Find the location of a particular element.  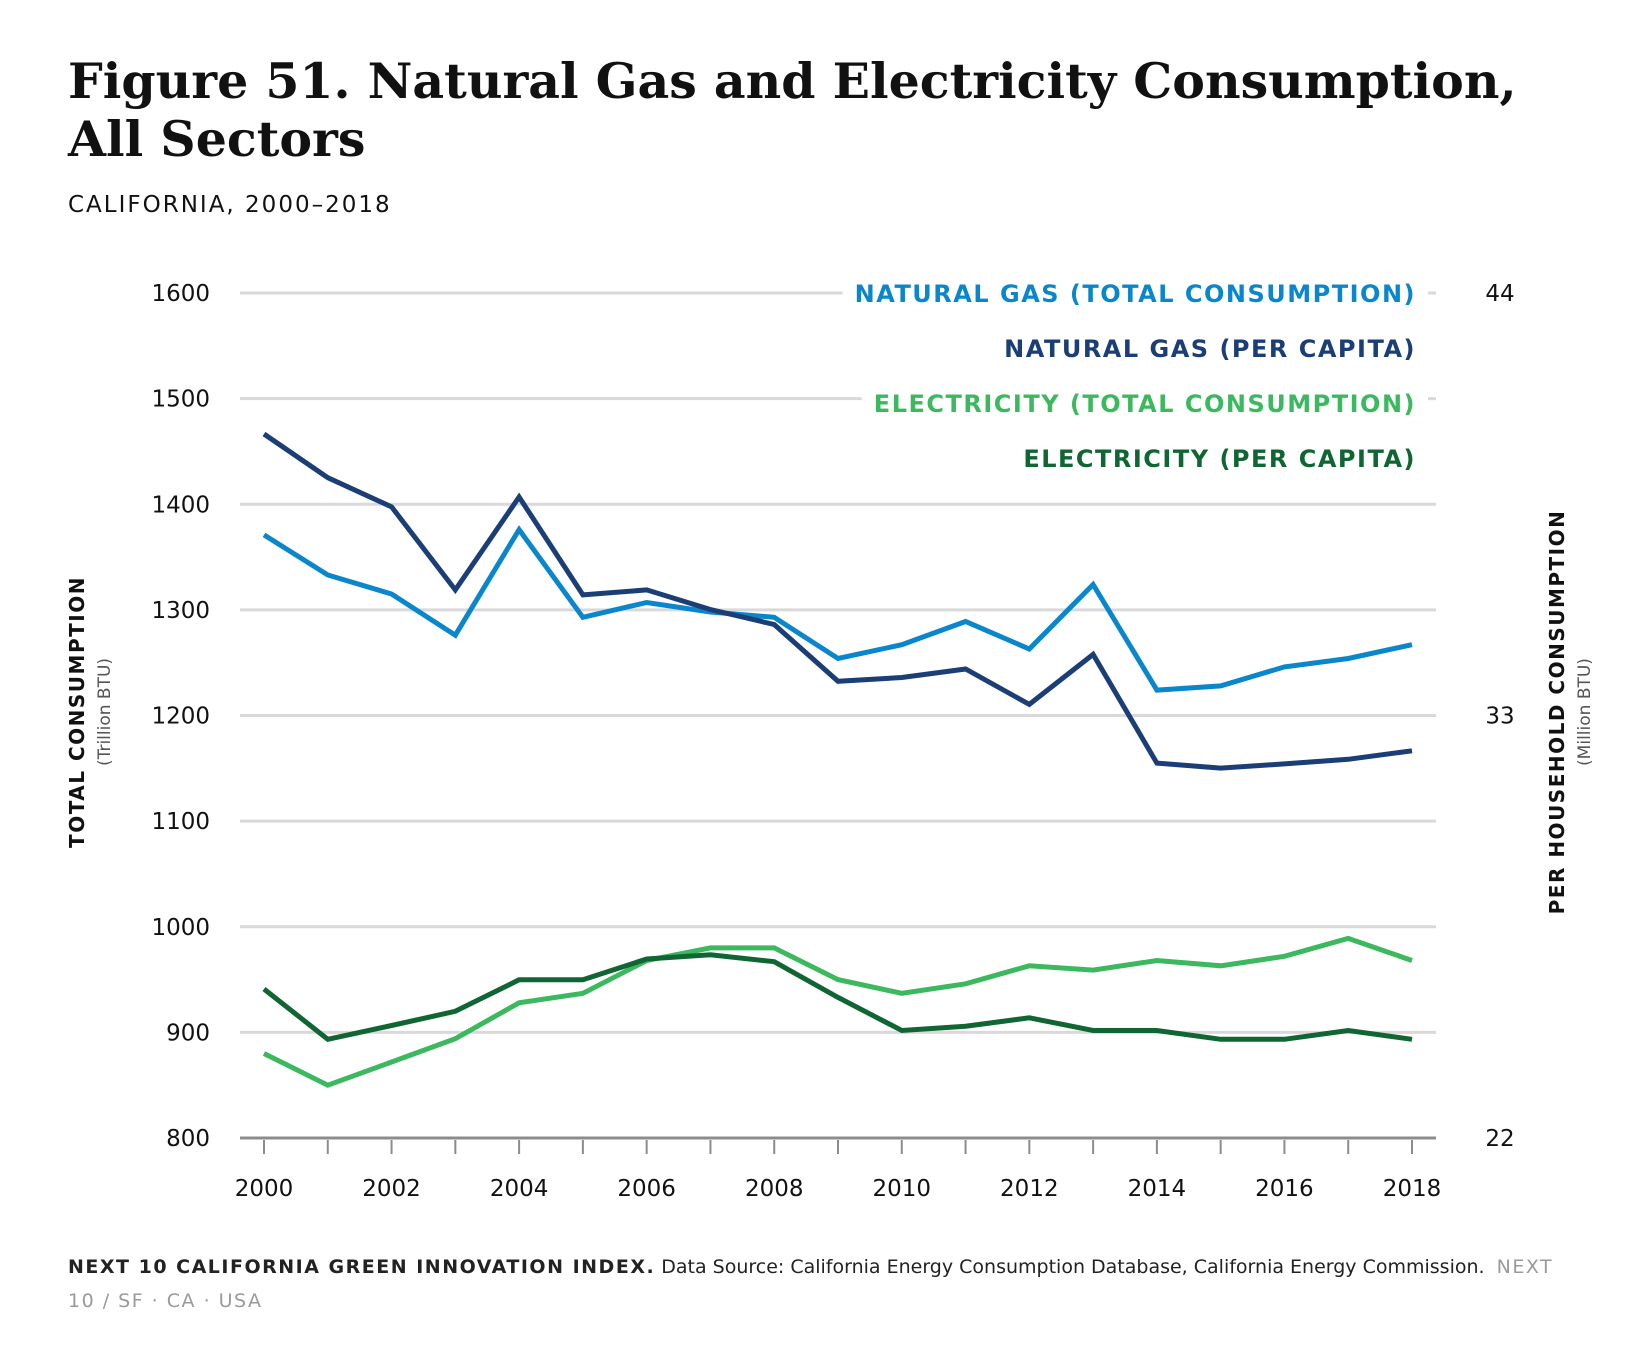

y-right-tick-label: 33 is located at coordinates (1499, 717).